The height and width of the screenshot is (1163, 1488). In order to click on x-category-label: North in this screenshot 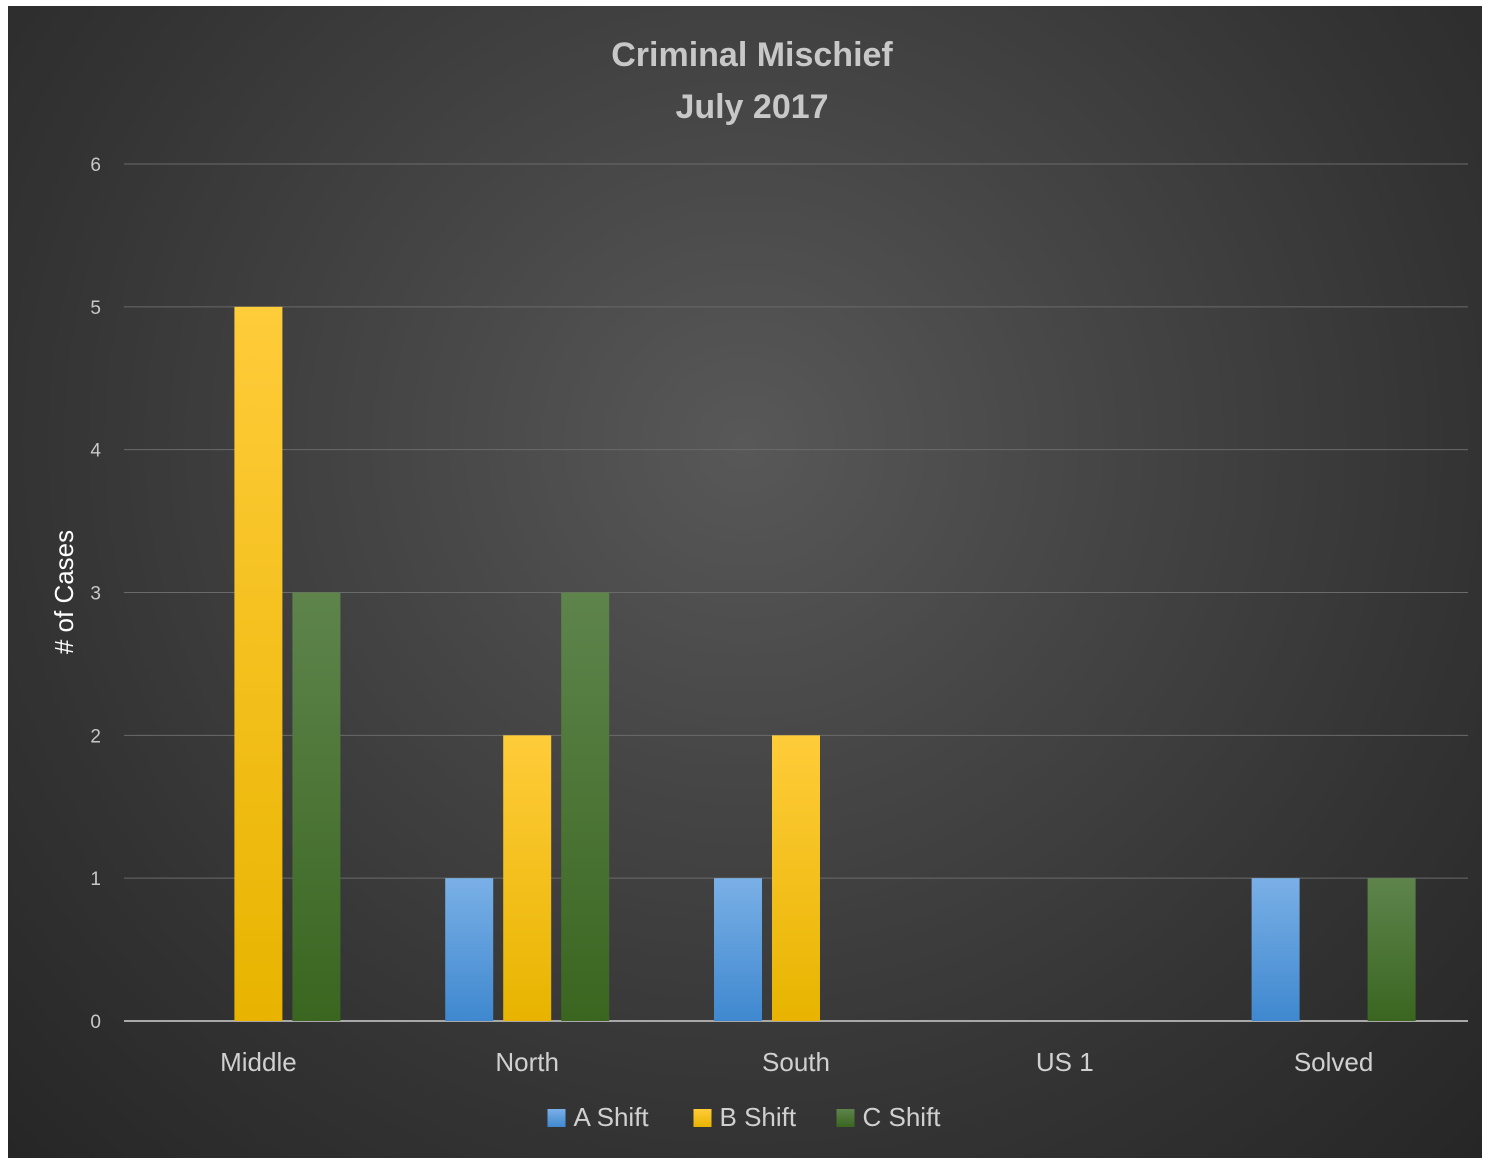, I will do `click(527, 1062)`.